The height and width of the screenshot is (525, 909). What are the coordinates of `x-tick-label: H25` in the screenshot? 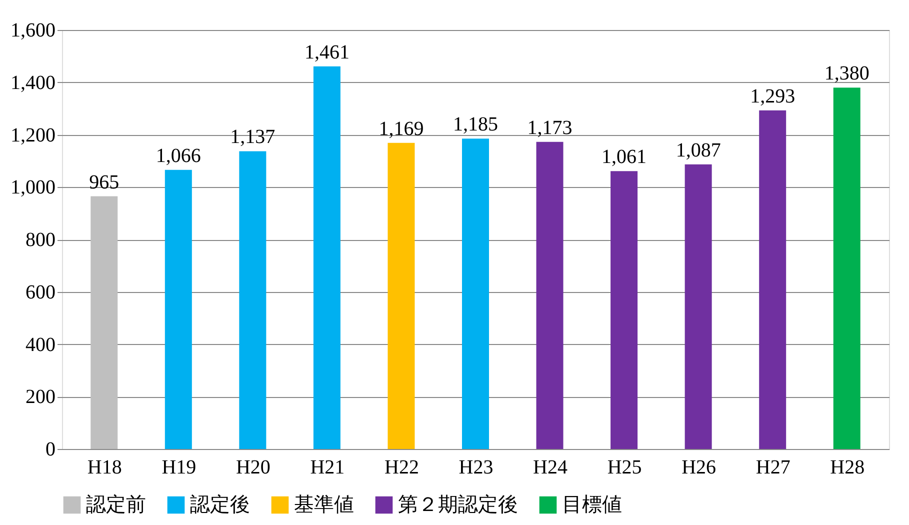 It's located at (624, 467).